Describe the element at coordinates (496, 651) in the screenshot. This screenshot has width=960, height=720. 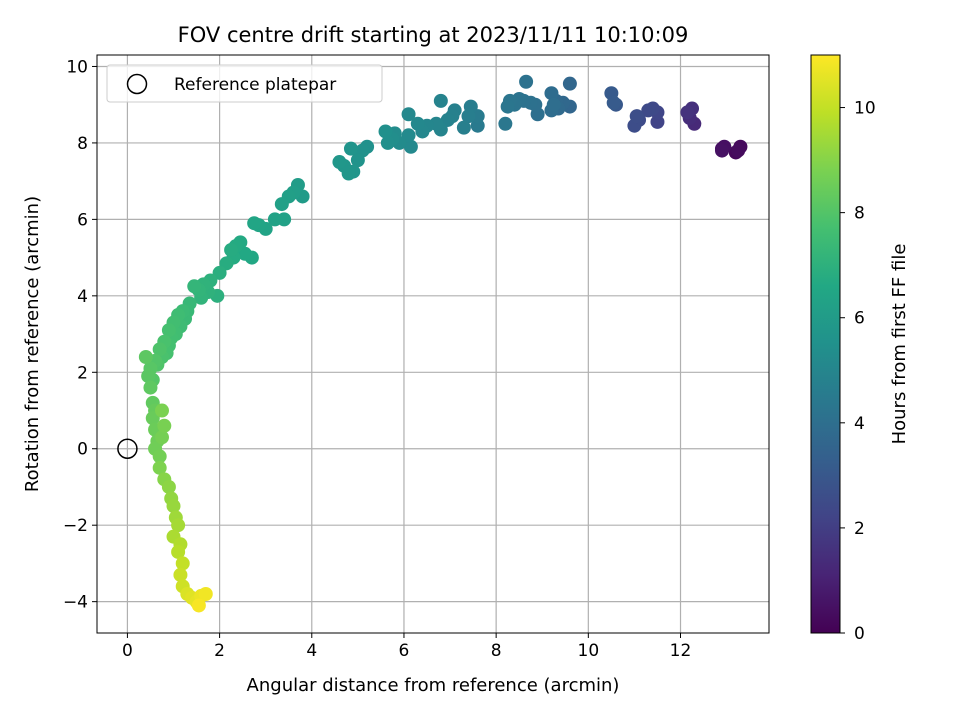
I see `x-tick-label: 8` at that location.